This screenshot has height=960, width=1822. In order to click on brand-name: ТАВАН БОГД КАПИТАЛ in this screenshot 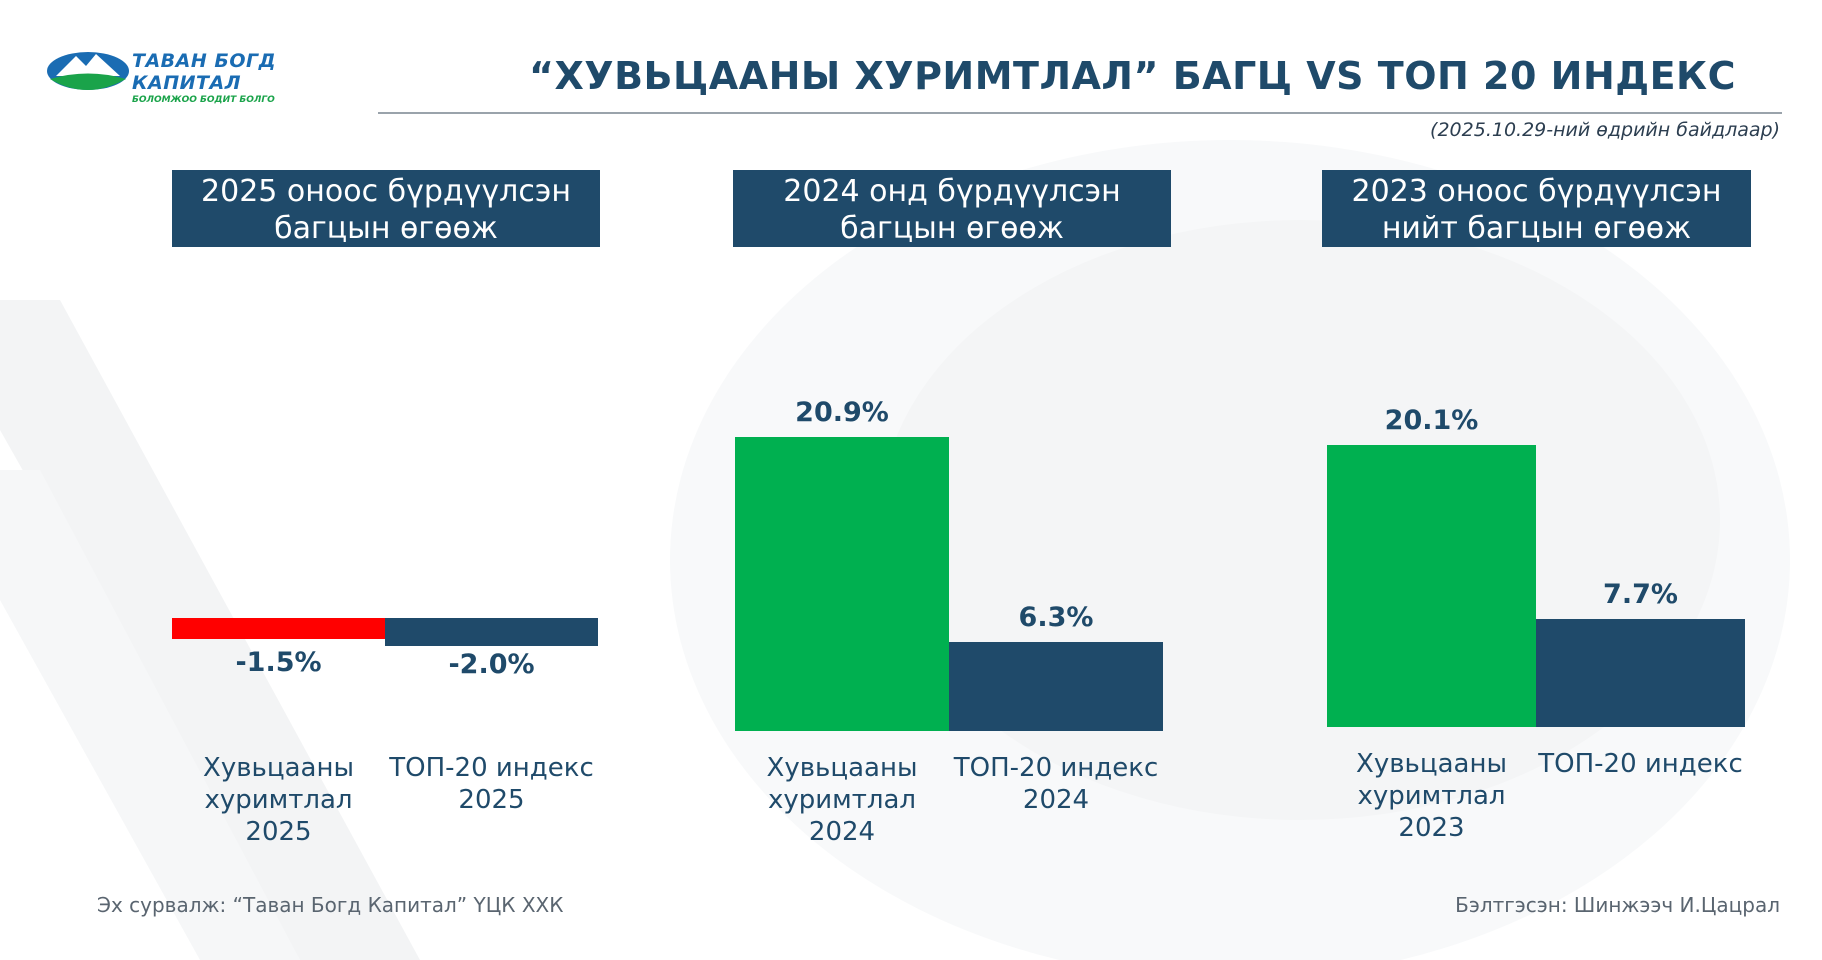, I will do `click(204, 72)`.